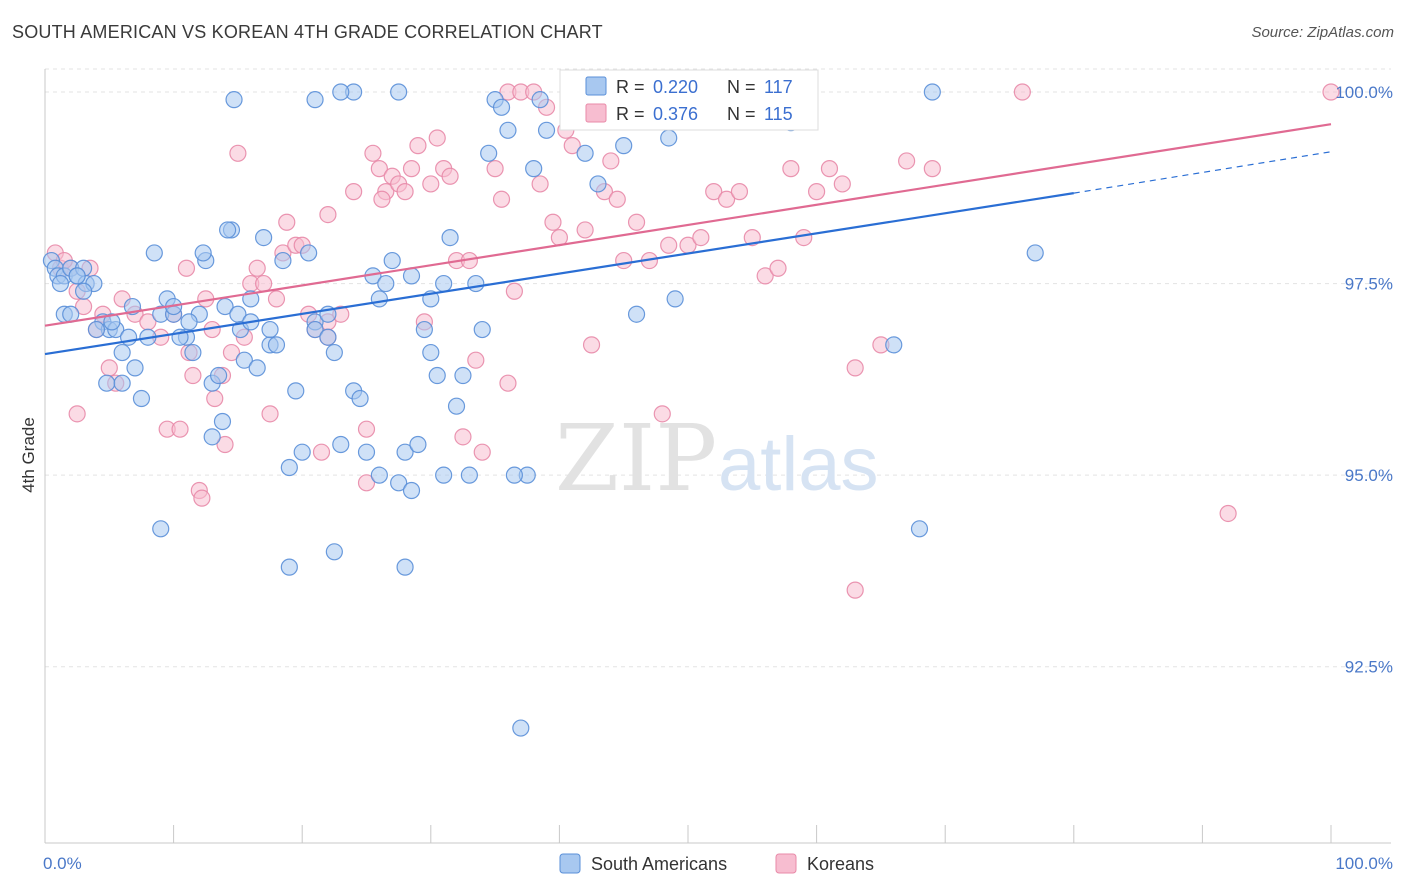 The width and height of the screenshot is (1406, 892). Describe the element at coordinates (717, 458) in the screenshot. I see `watermark: ZIP atlas` at that location.